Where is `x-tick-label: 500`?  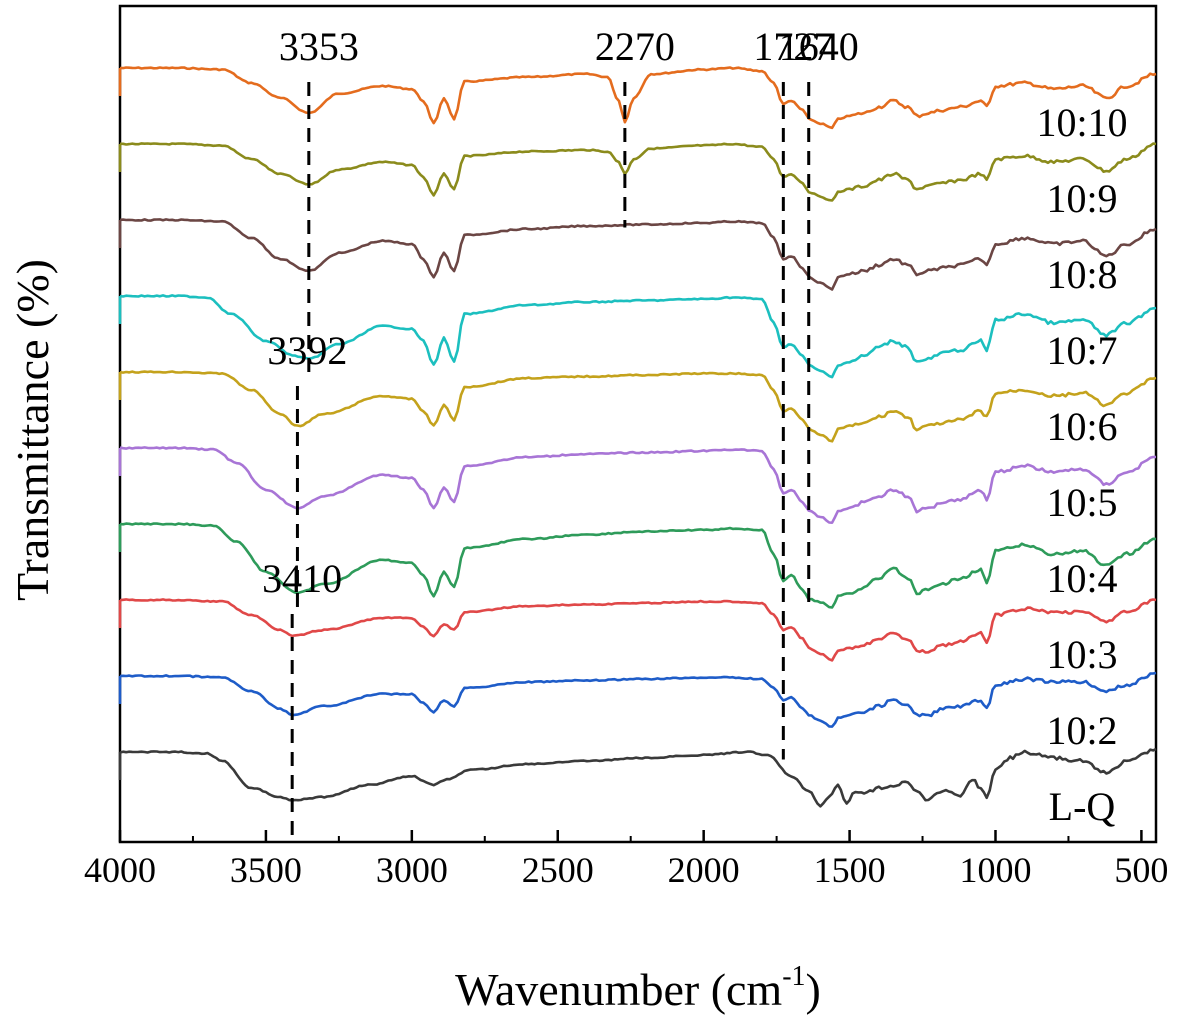 x-tick-label: 500 is located at coordinates (1141, 870).